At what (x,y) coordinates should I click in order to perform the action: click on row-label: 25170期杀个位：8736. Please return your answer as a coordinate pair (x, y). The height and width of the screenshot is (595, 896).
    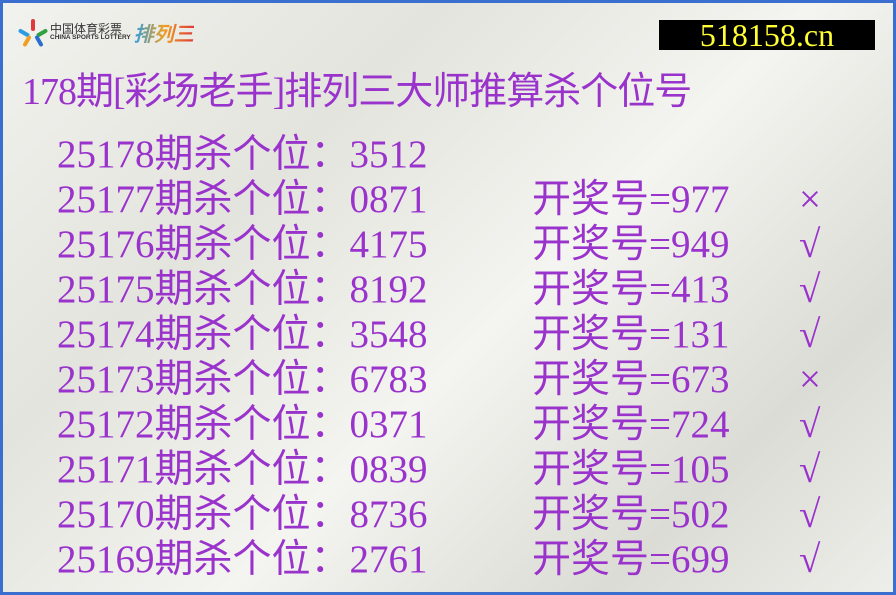
    Looking at the image, I should click on (242, 514).